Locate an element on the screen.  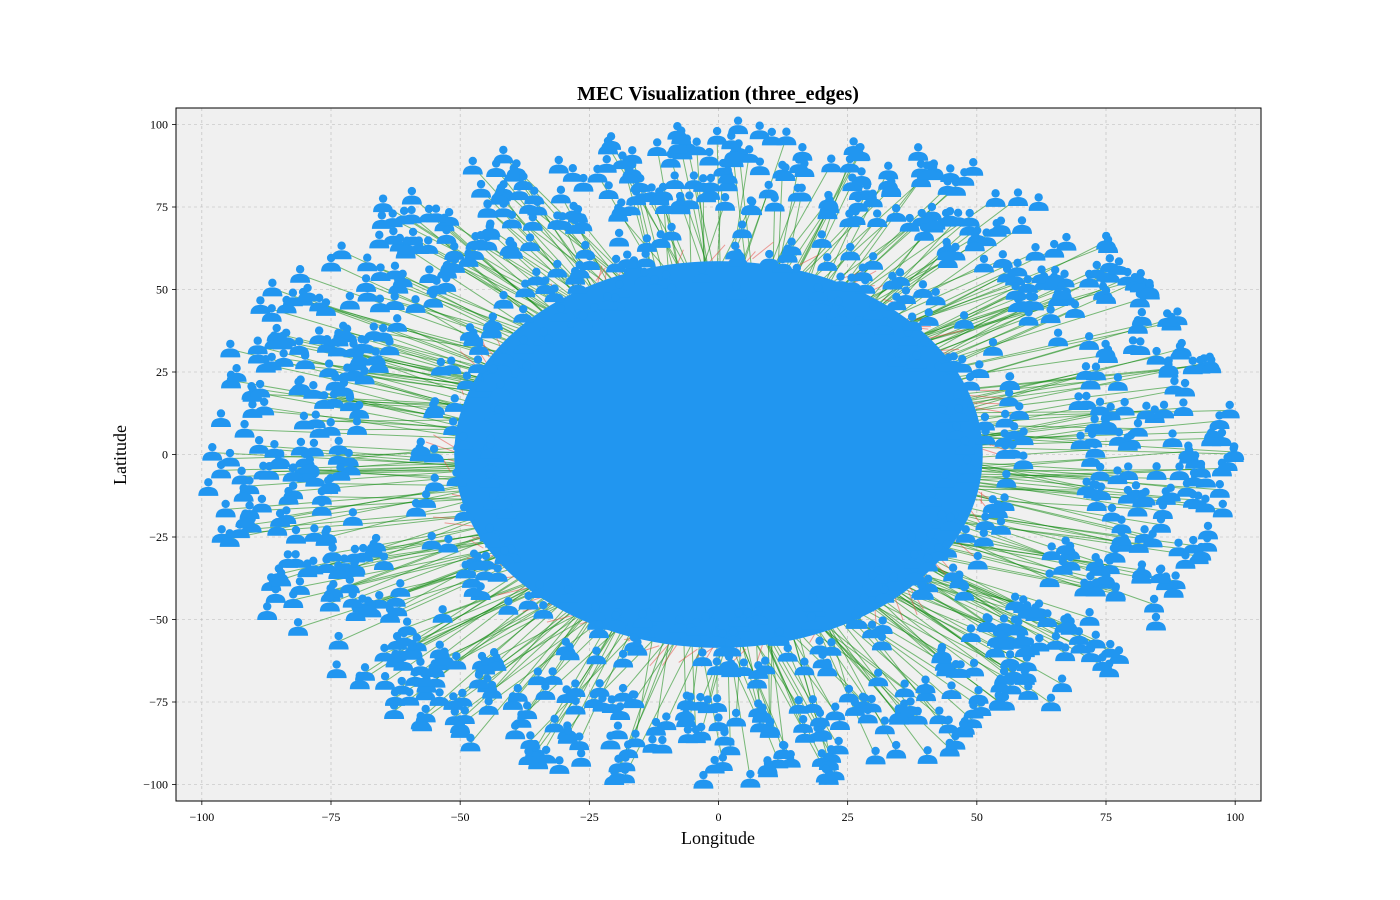
x-tick-label: 100 is located at coordinates (1235, 817).